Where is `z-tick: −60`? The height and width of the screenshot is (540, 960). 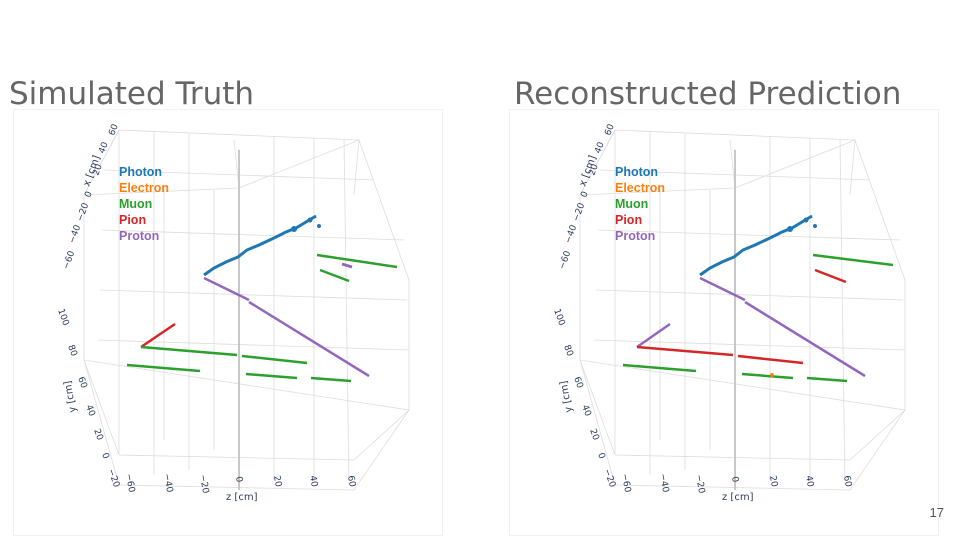 z-tick: −60 is located at coordinates (625, 483).